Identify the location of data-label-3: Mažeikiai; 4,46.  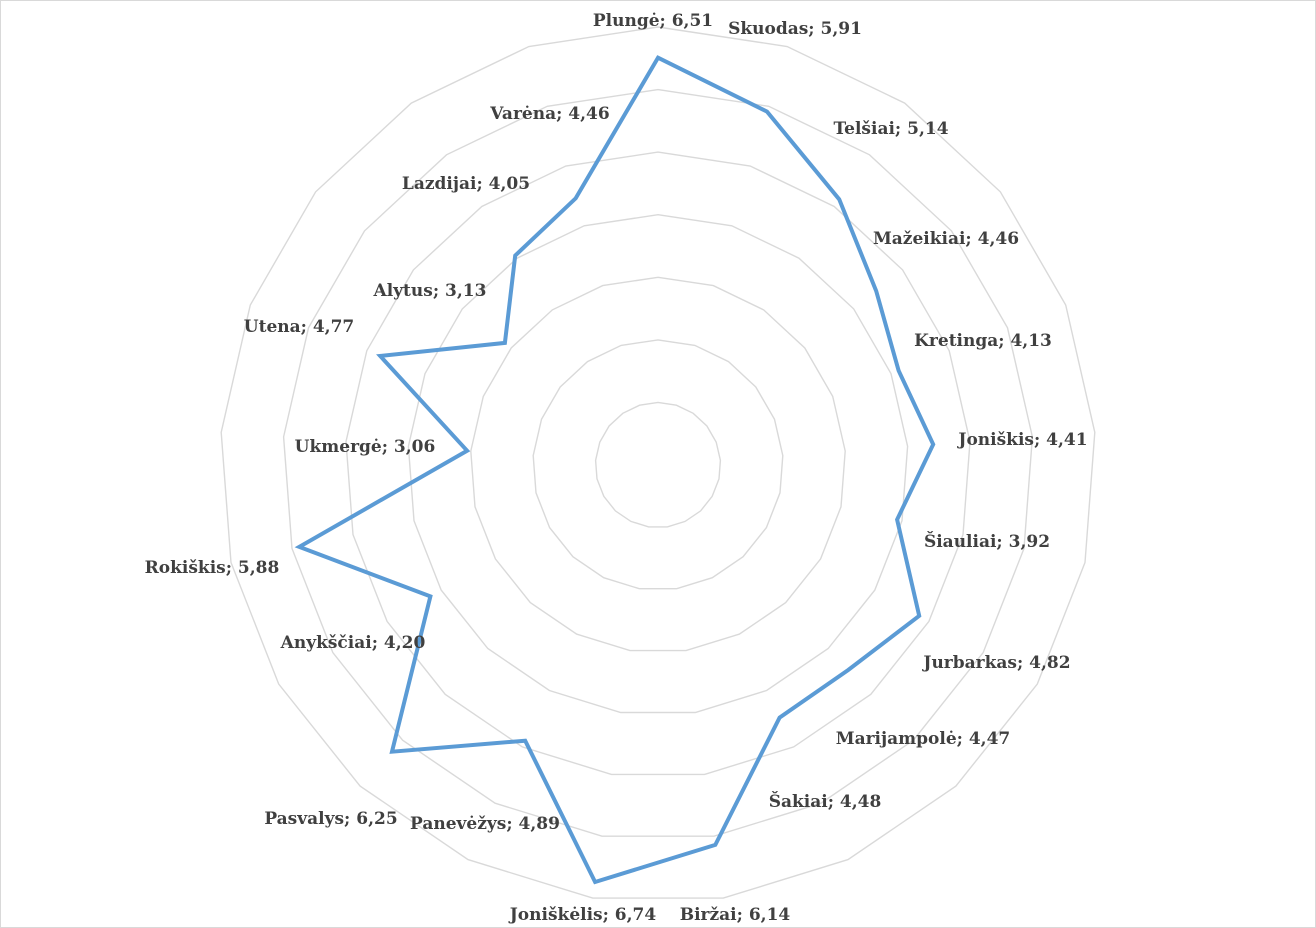
(946, 239).